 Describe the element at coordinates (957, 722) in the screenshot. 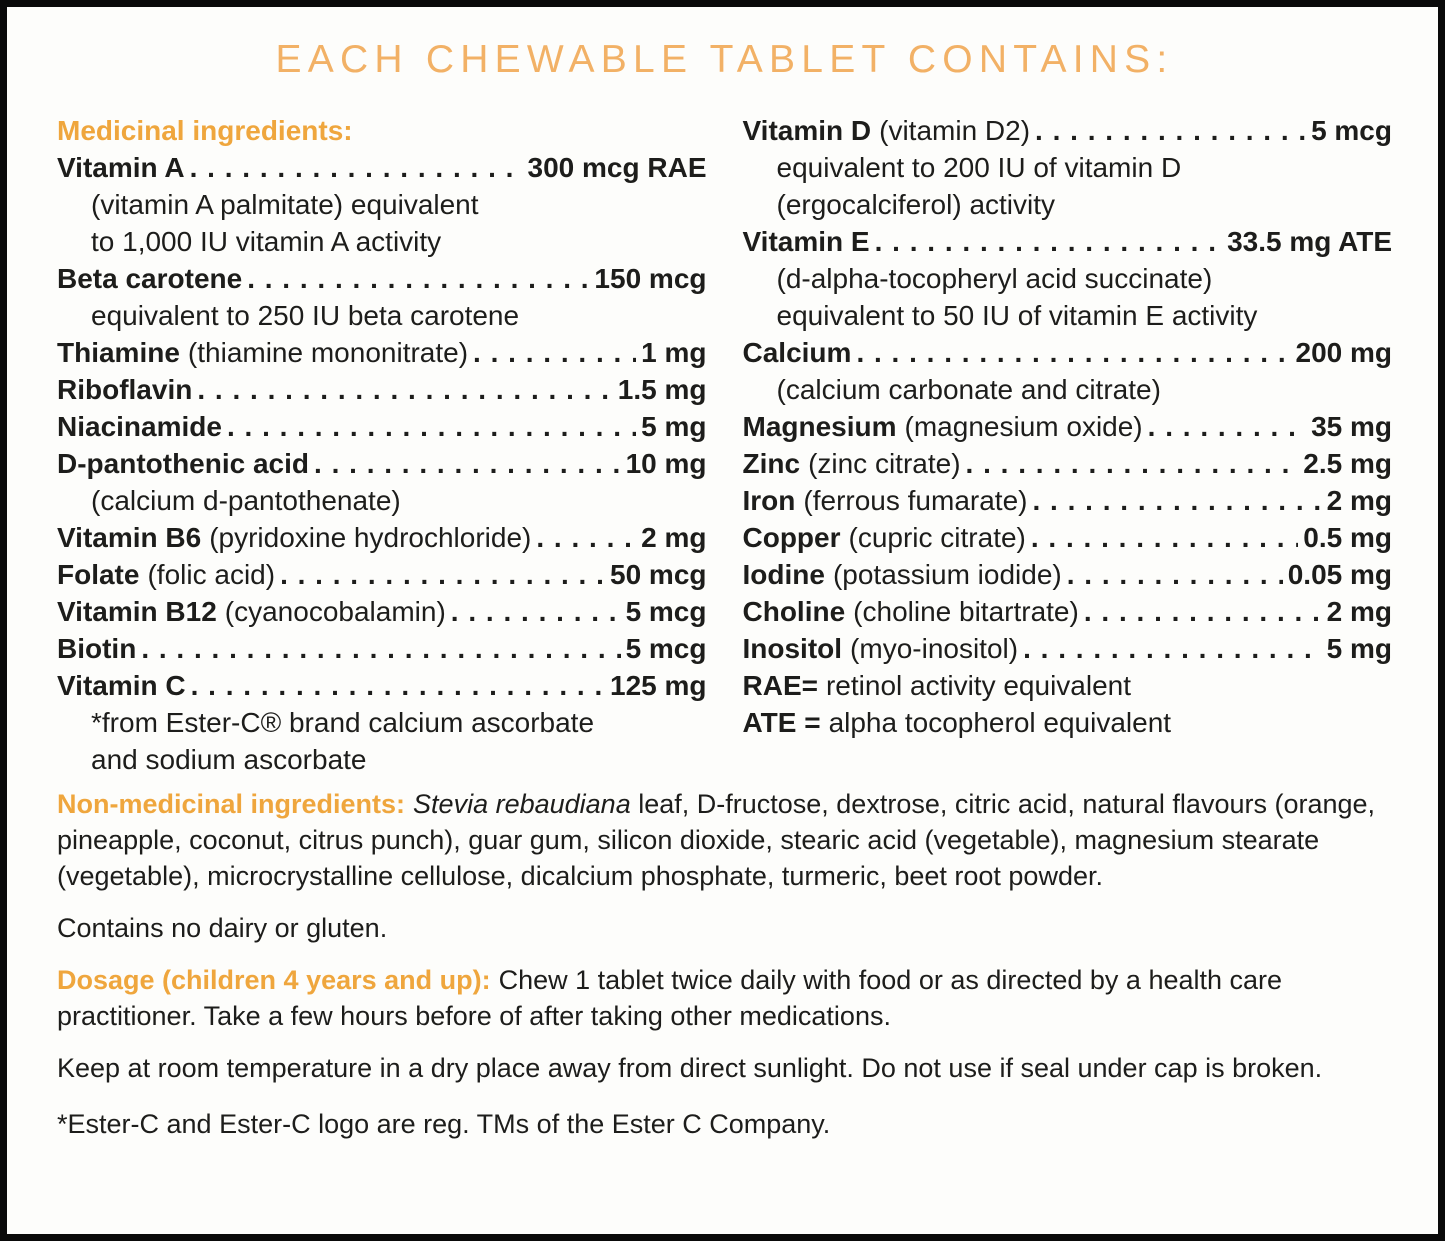

I see `ate-note: ATE = alpha tocopherol equivalent` at that location.